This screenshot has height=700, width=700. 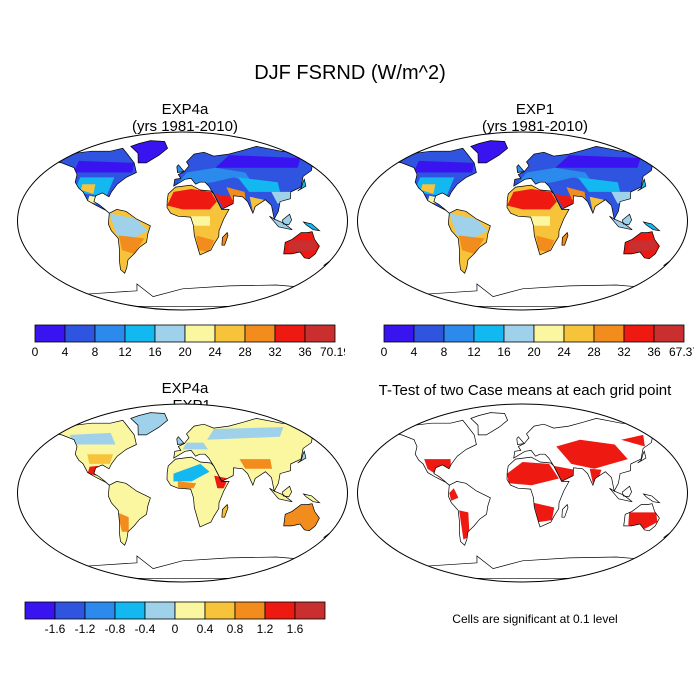 I want to click on map-ttest, so click(x=522, y=493).